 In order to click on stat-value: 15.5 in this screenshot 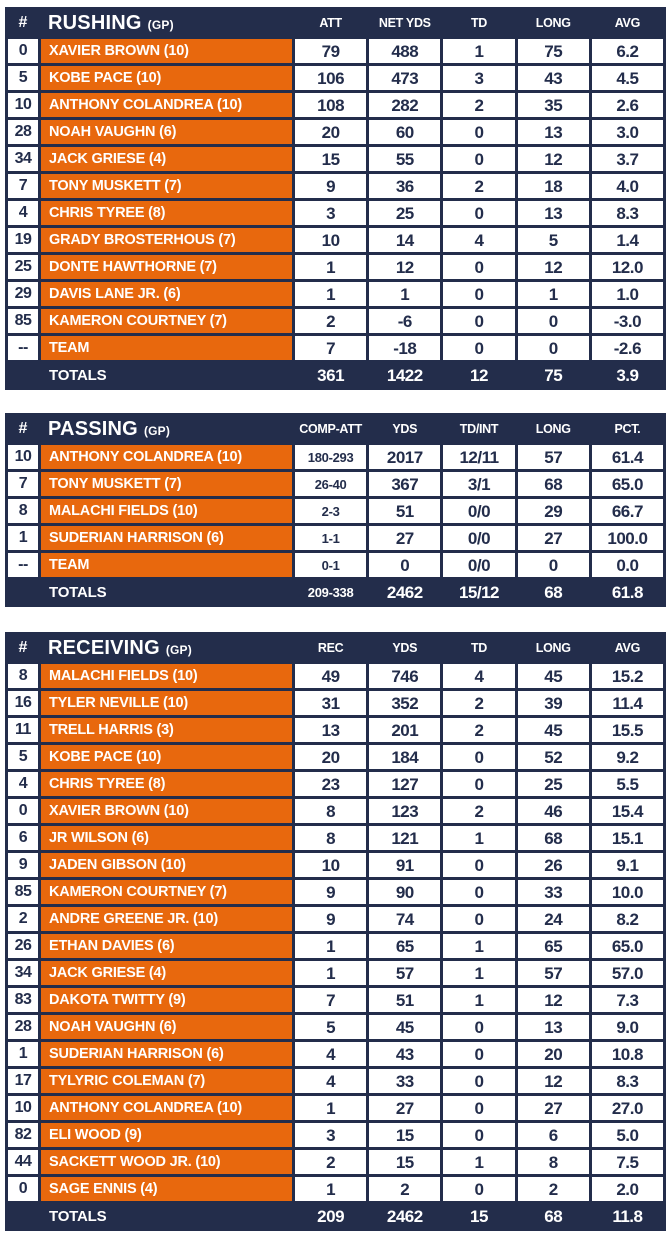, I will do `click(627, 730)`.